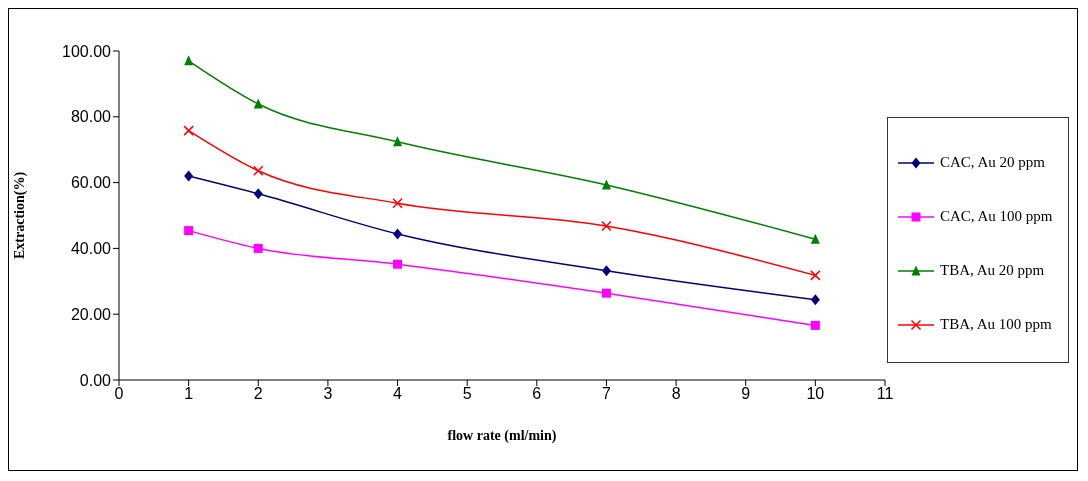 The width and height of the screenshot is (1088, 481). What do you see at coordinates (19, 215) in the screenshot?
I see `y-axis-title: Extraction(%)` at bounding box center [19, 215].